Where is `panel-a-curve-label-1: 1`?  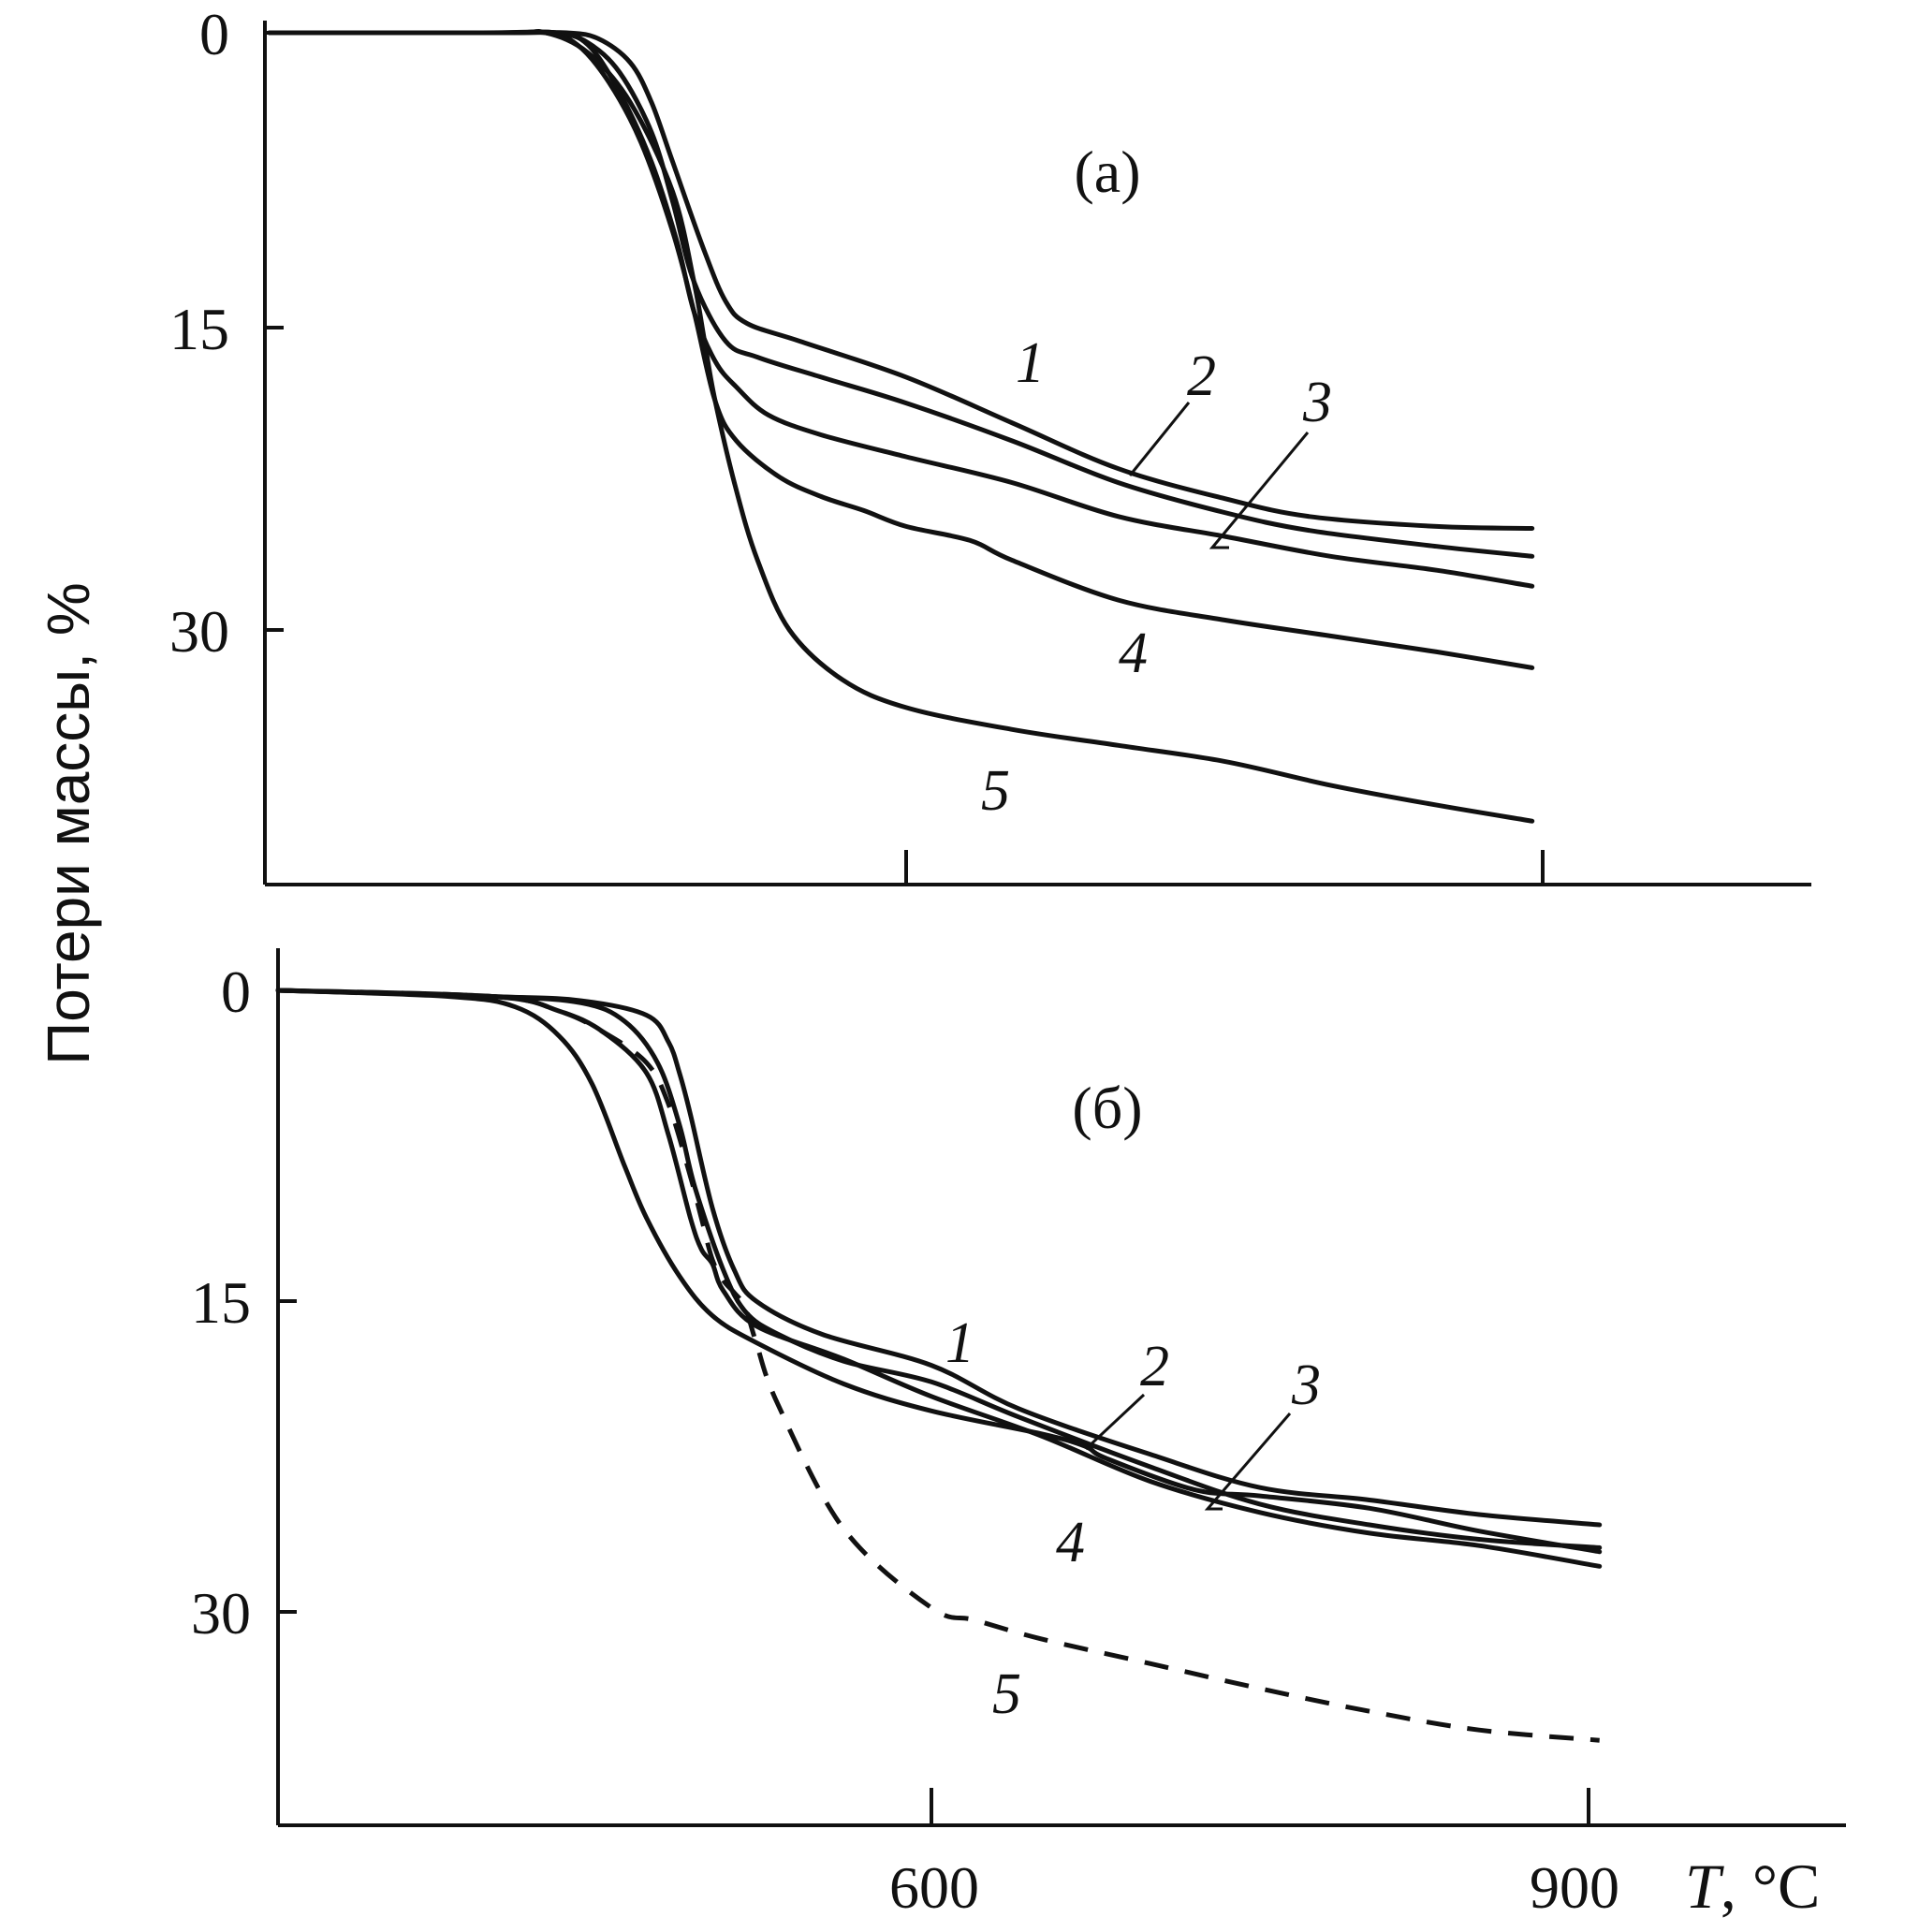 panel-a-curve-label-1: 1 is located at coordinates (1031, 363).